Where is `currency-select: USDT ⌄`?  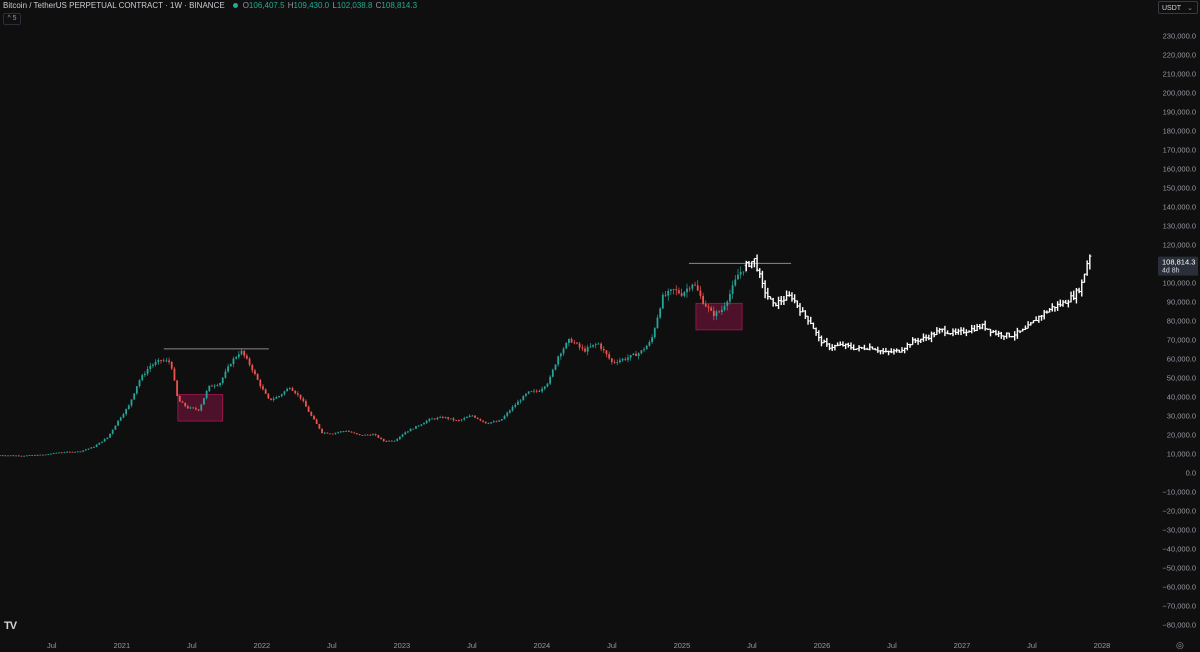 currency-select: USDT ⌄ is located at coordinates (1178, 7).